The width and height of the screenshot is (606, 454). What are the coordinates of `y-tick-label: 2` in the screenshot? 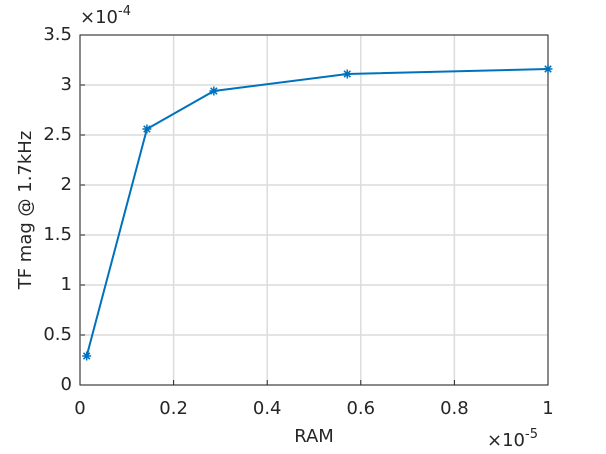 It's located at (66, 184).